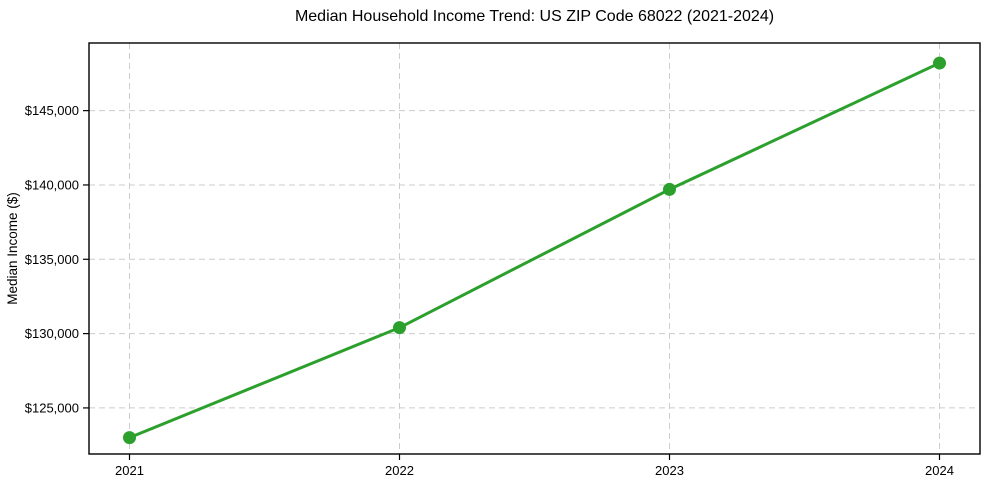 Image resolution: width=989 pixels, height=490 pixels. I want to click on y-tick-label: $125,000, so click(52, 407).